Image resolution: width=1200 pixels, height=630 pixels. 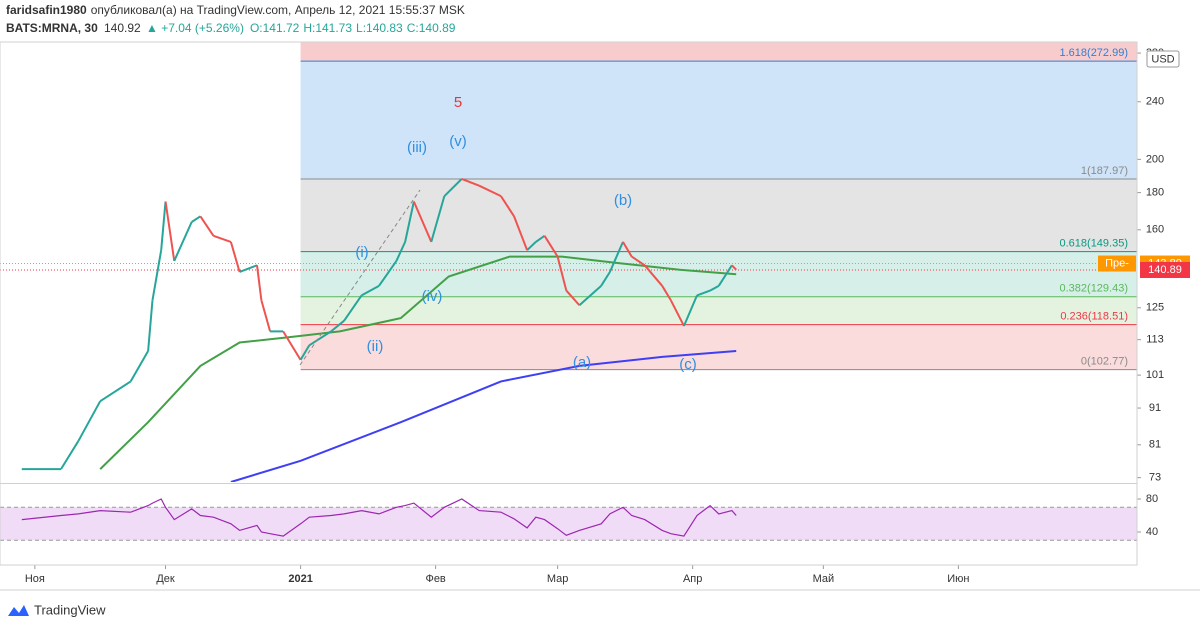 I want to click on branding: TradingView, so click(x=70, y=609).